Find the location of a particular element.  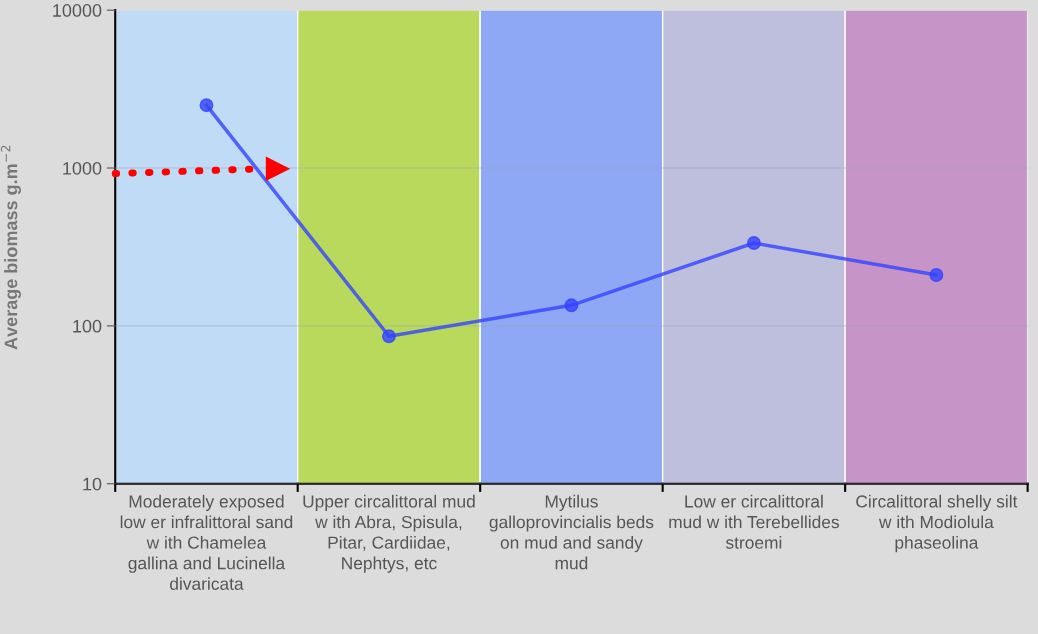

x-tick-label: Moderately exposed low er infralittoral sand w ith Chamelea gallina and Lucinella divaricata is located at coordinates (206, 542).